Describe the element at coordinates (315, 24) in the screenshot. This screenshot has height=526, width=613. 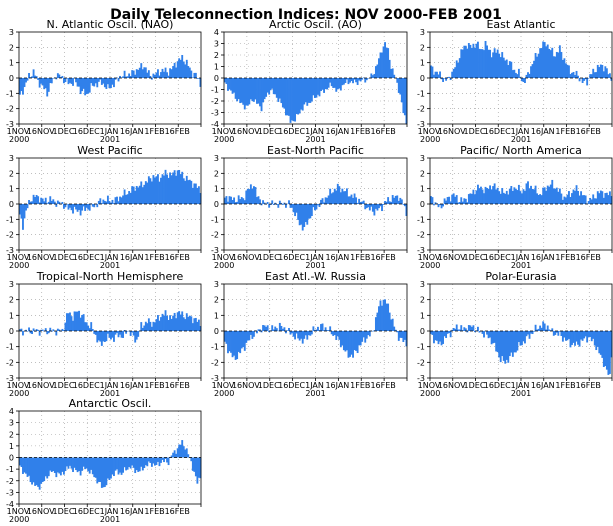
I see `panel-title: Arctic Oscil. (AO)` at that location.